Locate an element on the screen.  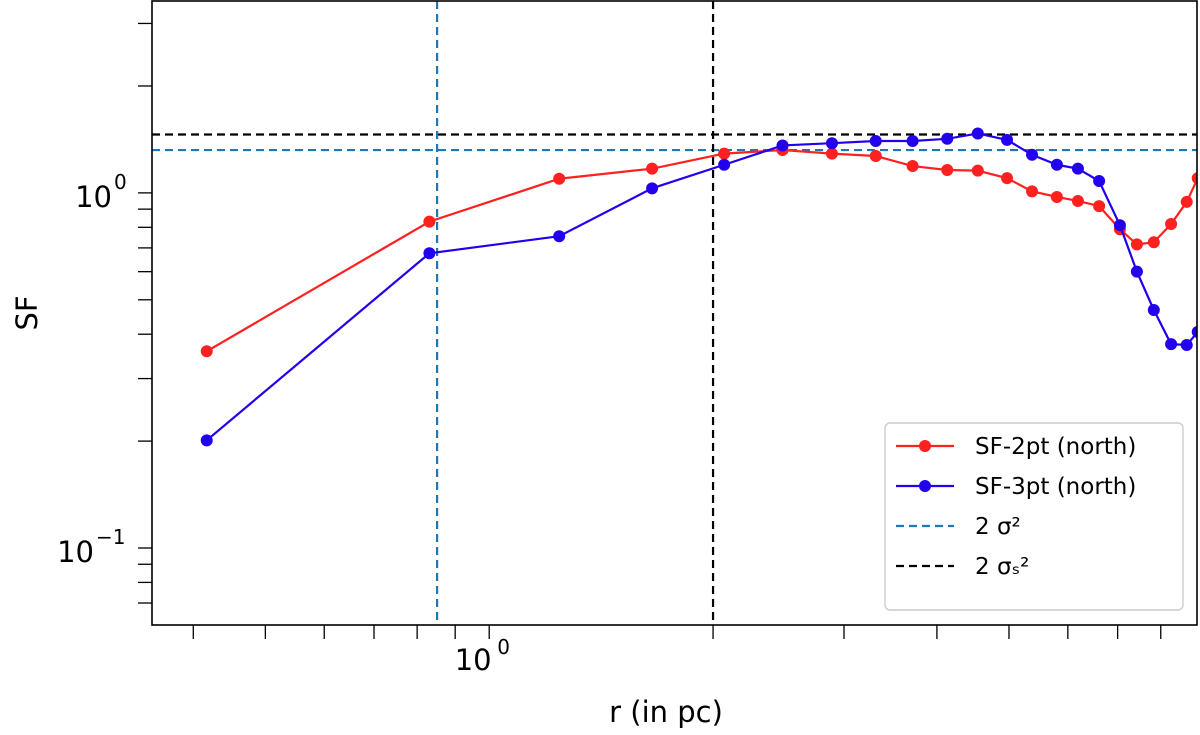
legend: SF-2pt (north) SF-3pt (north) 2 σ² 2 σₛ² is located at coordinates (1034, 516).